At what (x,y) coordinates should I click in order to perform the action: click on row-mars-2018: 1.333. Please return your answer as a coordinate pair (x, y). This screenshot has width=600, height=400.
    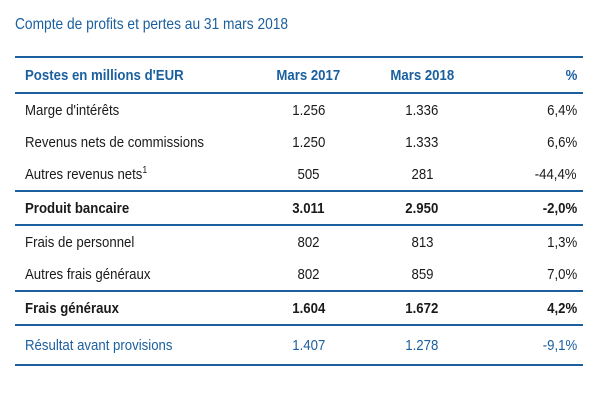
    Looking at the image, I should click on (422, 142).